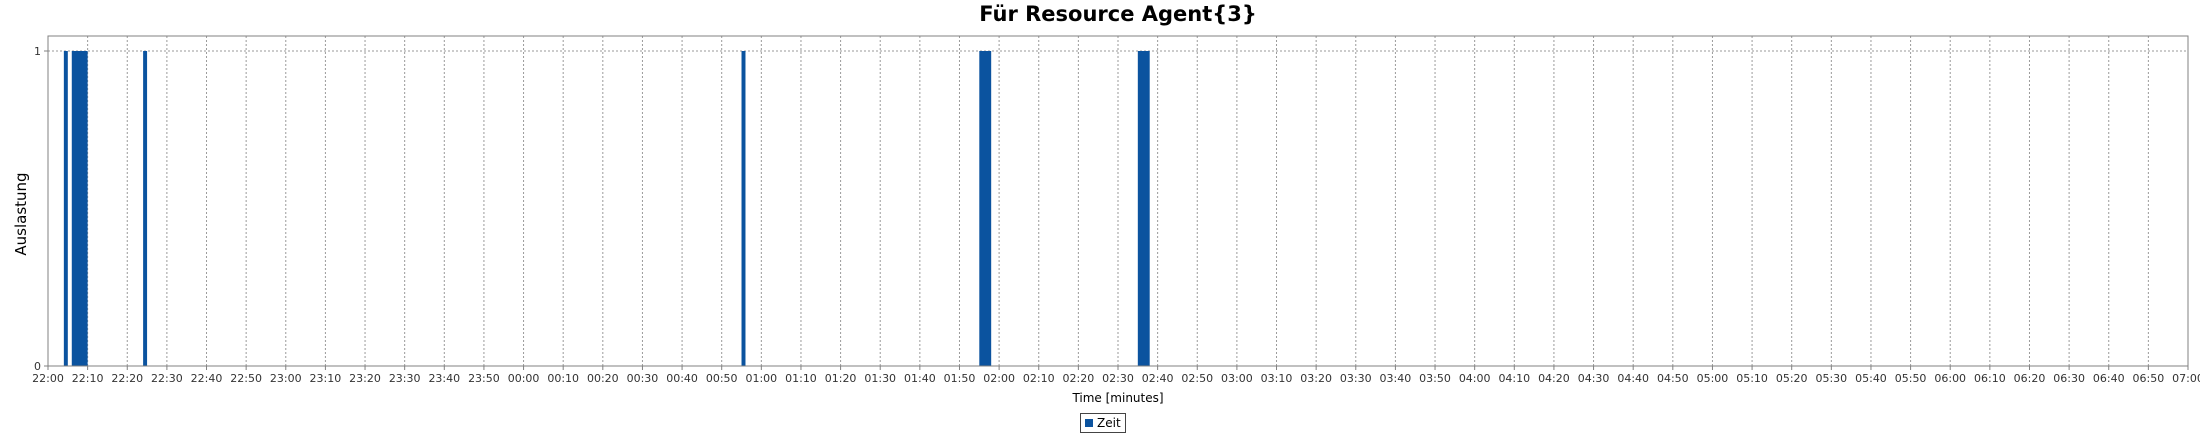 This screenshot has width=2200, height=435. Describe the element at coordinates (246, 378) in the screenshot. I see `x-tick-label: 22:50` at that location.